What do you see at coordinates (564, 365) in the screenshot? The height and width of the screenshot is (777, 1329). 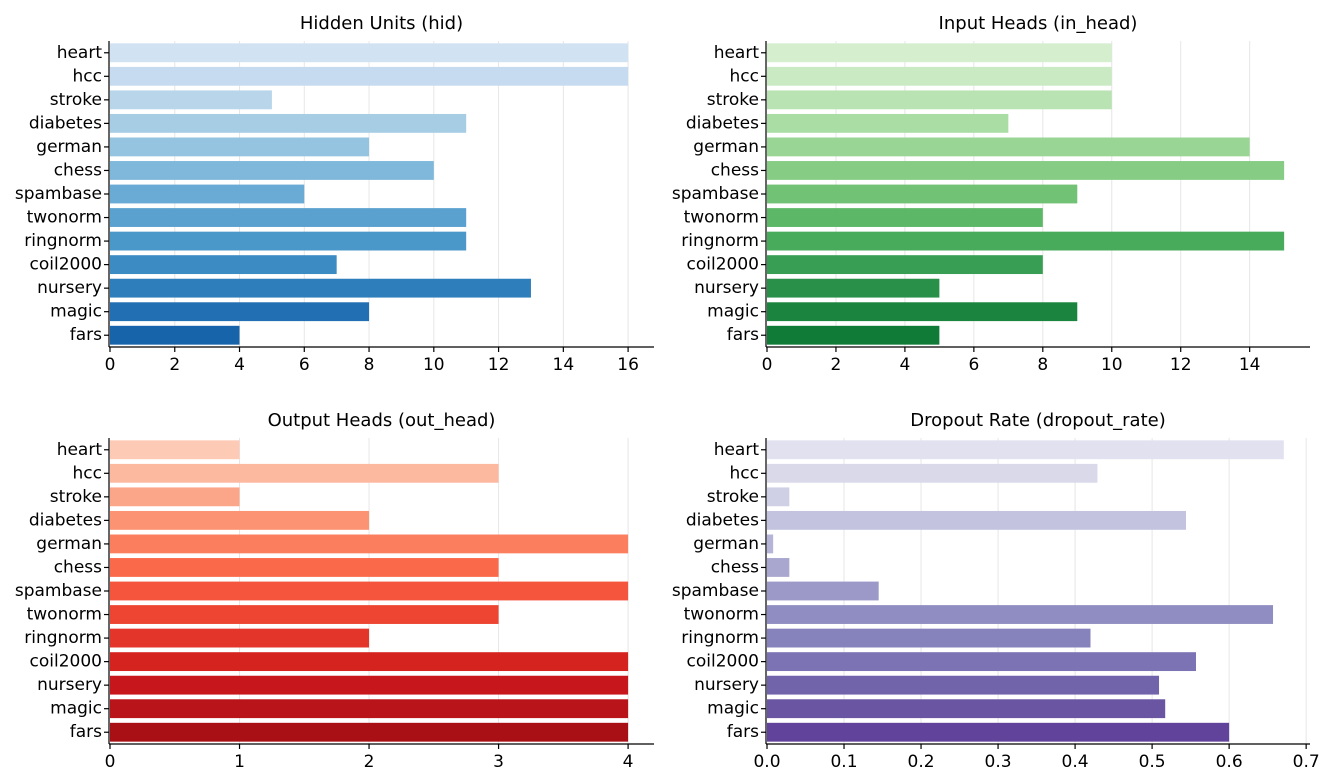 I see `xtick-label-hid-7: 14` at bounding box center [564, 365].